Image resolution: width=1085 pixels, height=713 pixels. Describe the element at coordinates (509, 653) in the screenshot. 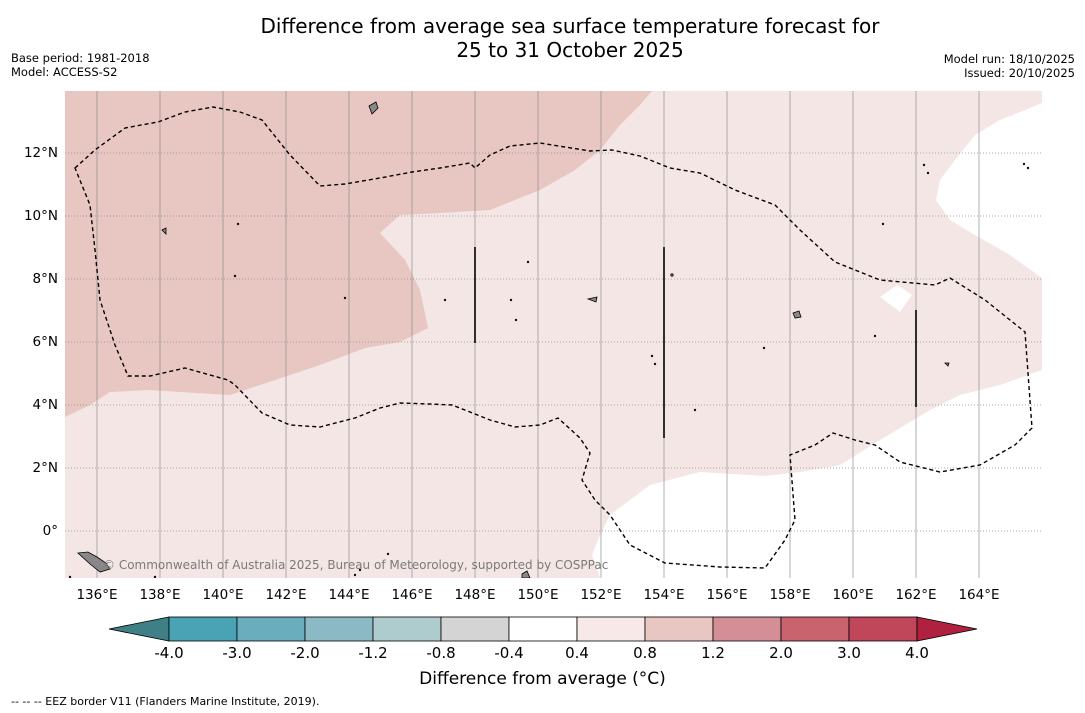

I see `colorbar-tick-label: -0.4` at that location.